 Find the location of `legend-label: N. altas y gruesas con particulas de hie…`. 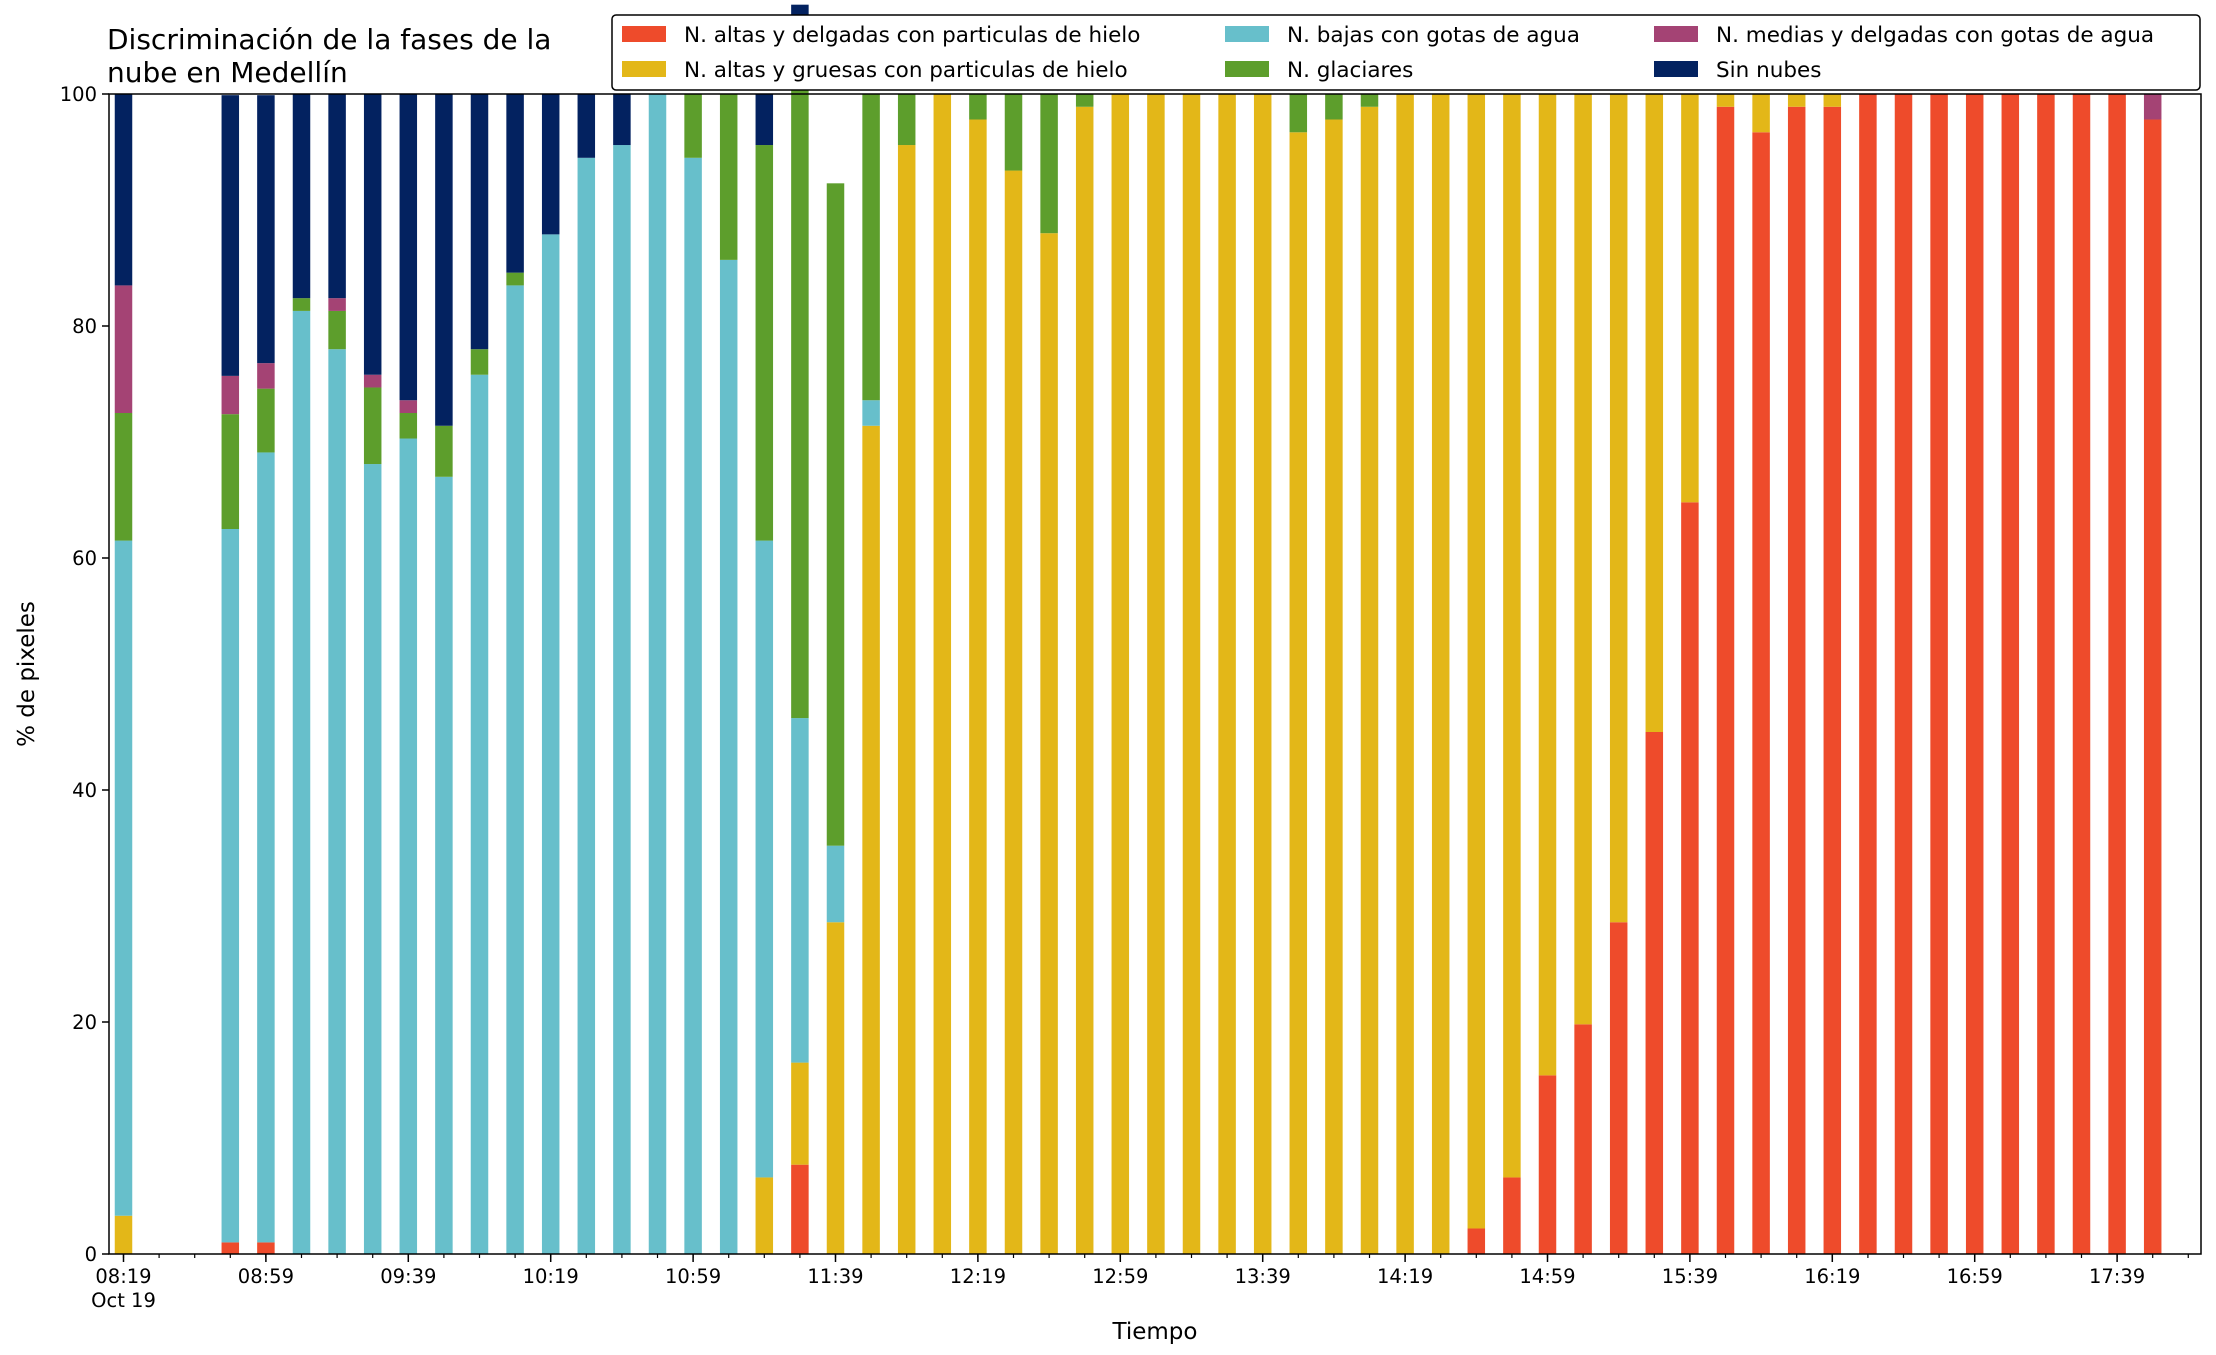

legend-label: N. altas y gruesas con particulas de hie… is located at coordinates (906, 70).